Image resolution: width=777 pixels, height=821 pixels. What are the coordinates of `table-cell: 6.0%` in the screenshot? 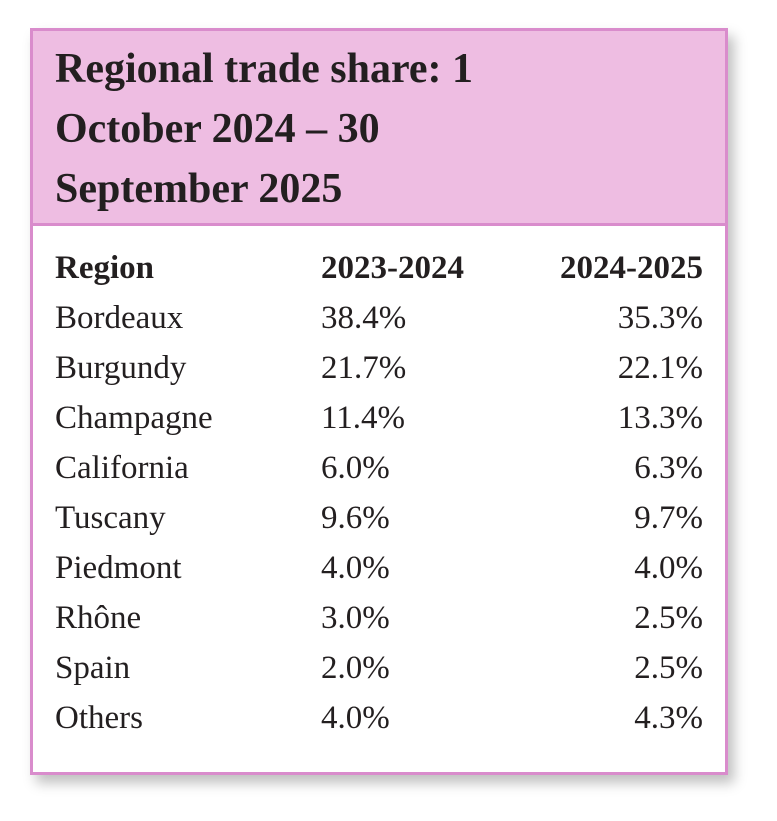 It's located at (355, 468).